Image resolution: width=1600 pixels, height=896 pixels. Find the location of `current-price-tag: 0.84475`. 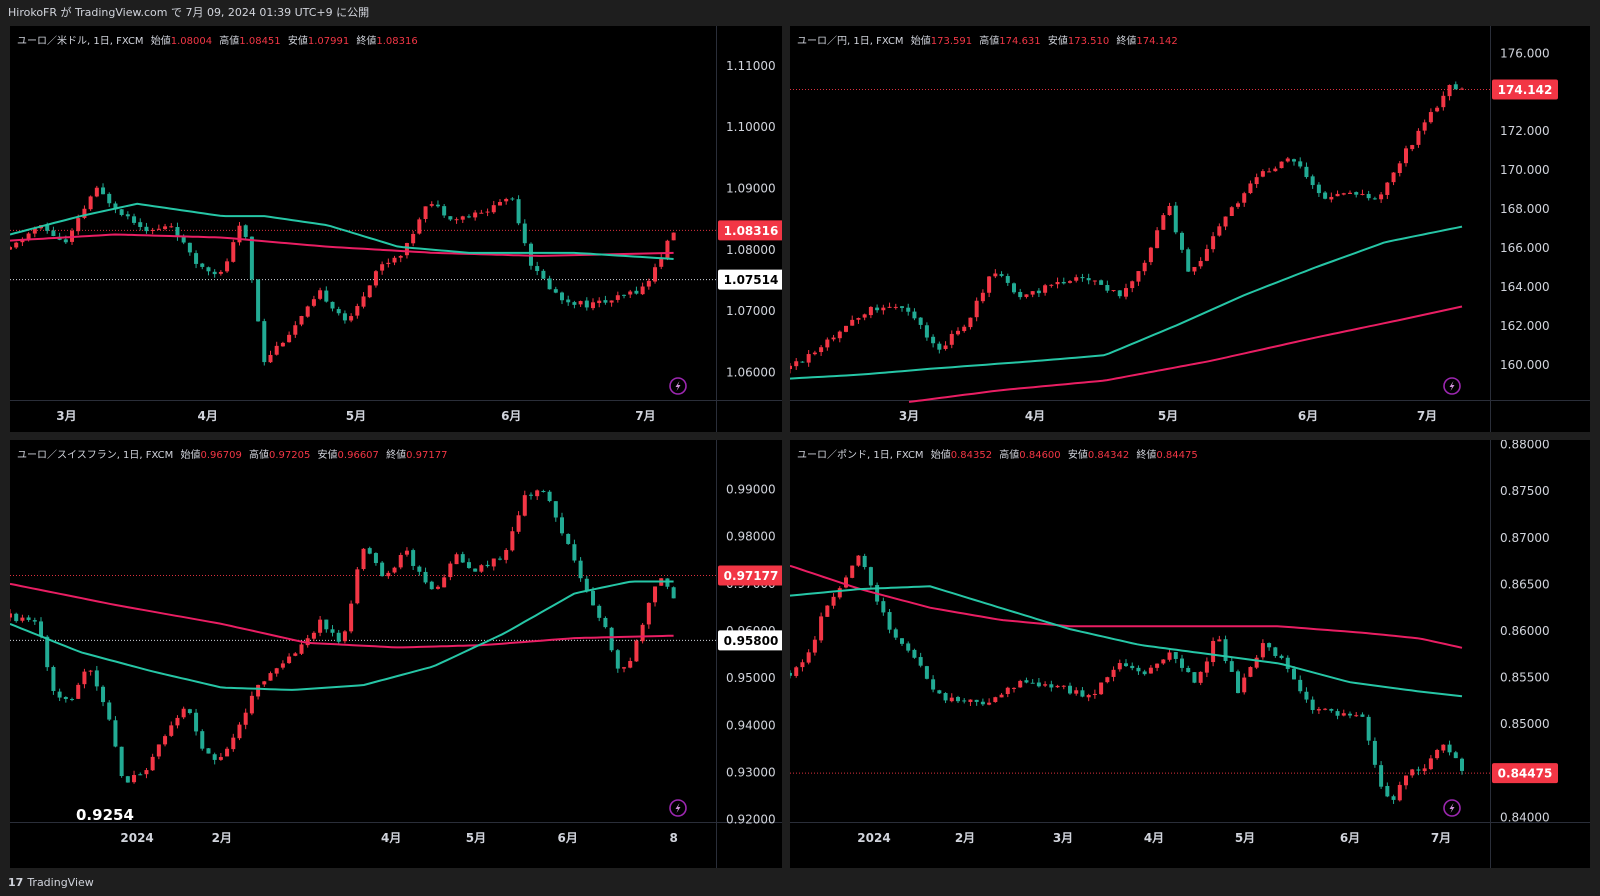

current-price-tag: 0.84475 is located at coordinates (1525, 774).